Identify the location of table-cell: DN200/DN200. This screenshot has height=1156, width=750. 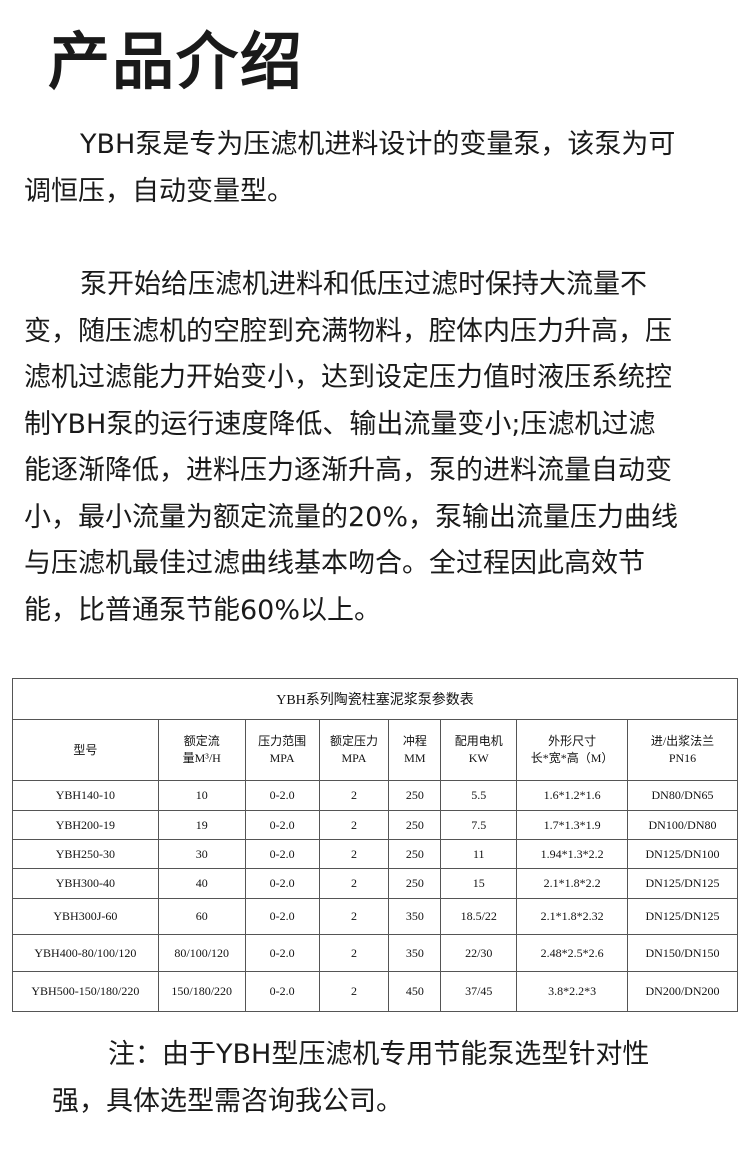
(682, 991).